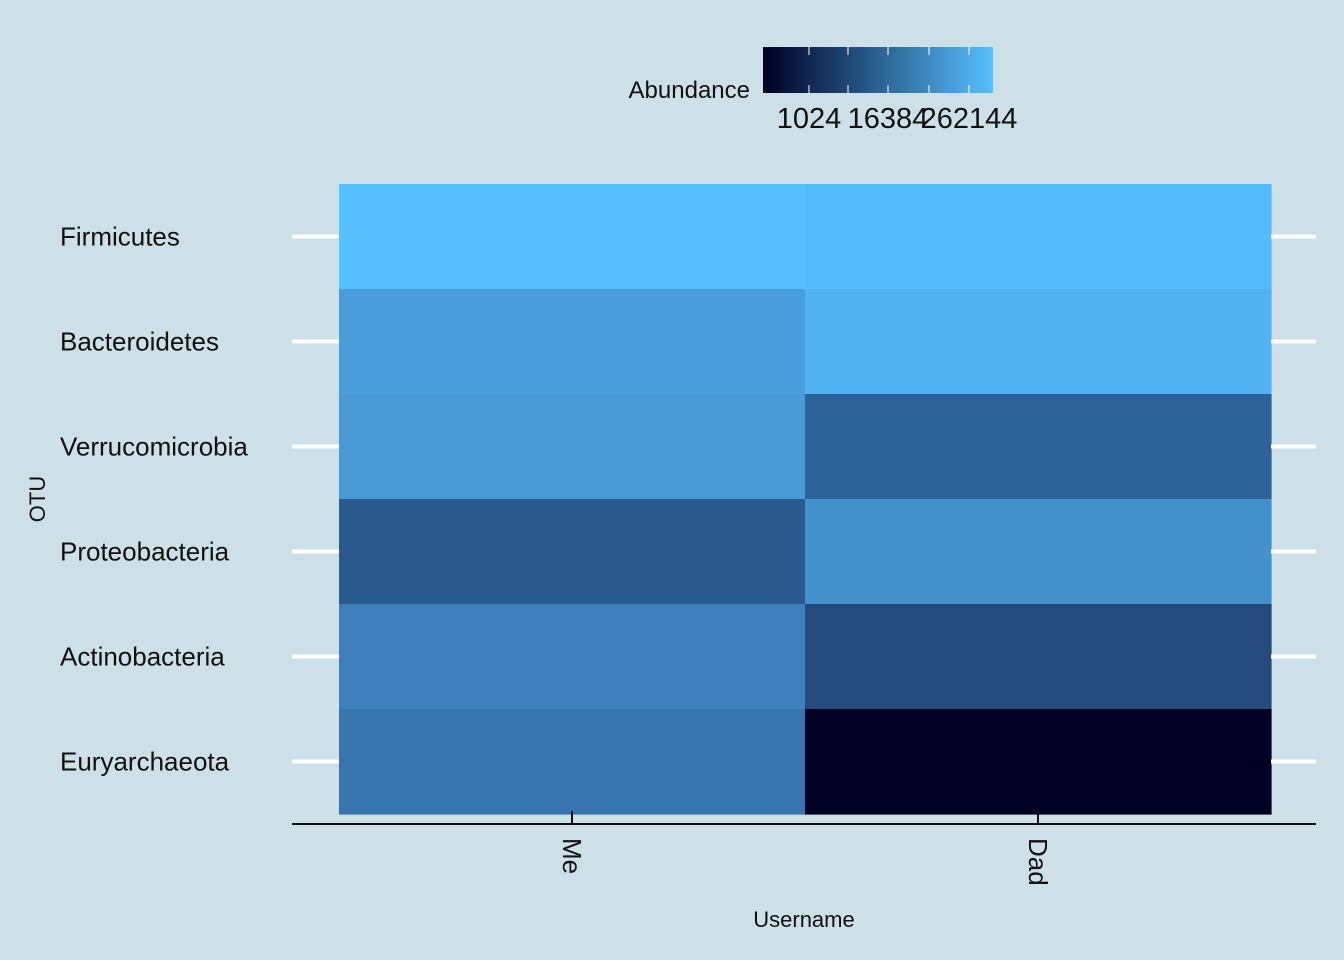 This screenshot has width=1344, height=960. I want to click on x-tick-label: Me, so click(572, 856).